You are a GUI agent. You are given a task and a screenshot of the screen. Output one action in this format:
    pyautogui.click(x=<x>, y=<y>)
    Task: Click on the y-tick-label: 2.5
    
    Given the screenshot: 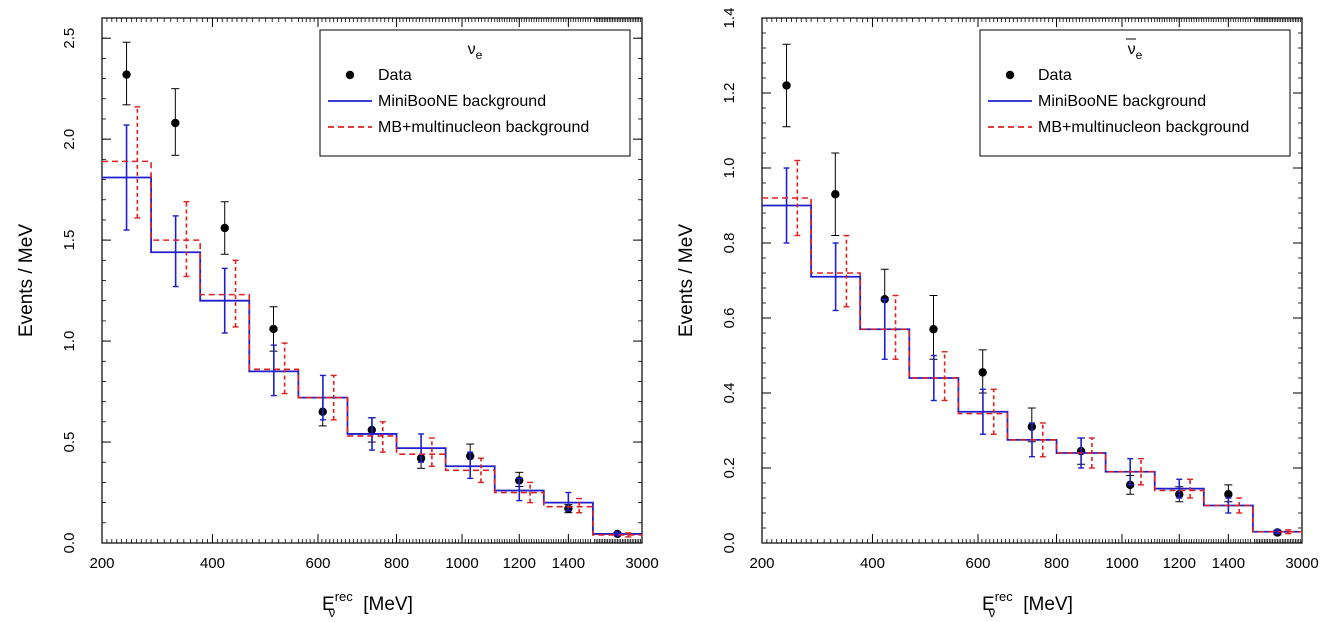 What is the action you would take?
    pyautogui.click(x=69, y=38)
    